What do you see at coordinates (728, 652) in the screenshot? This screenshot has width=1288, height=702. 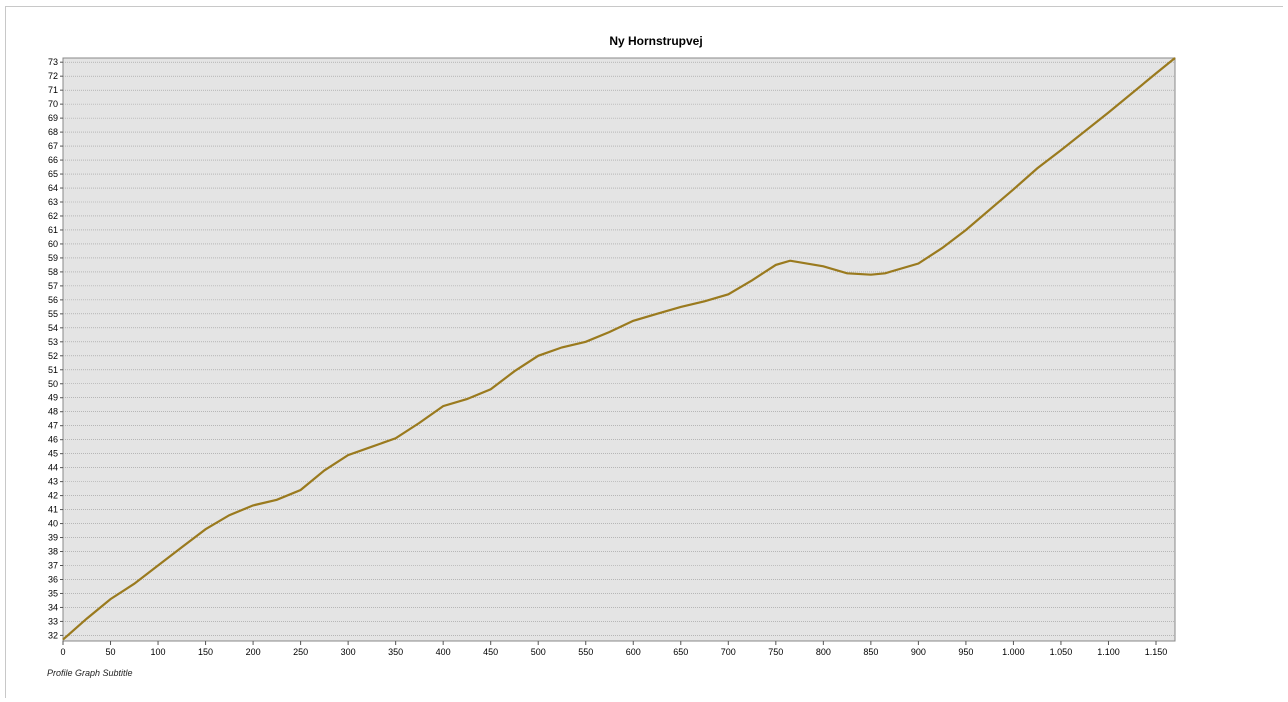 I see `x-tick-label: 700` at bounding box center [728, 652].